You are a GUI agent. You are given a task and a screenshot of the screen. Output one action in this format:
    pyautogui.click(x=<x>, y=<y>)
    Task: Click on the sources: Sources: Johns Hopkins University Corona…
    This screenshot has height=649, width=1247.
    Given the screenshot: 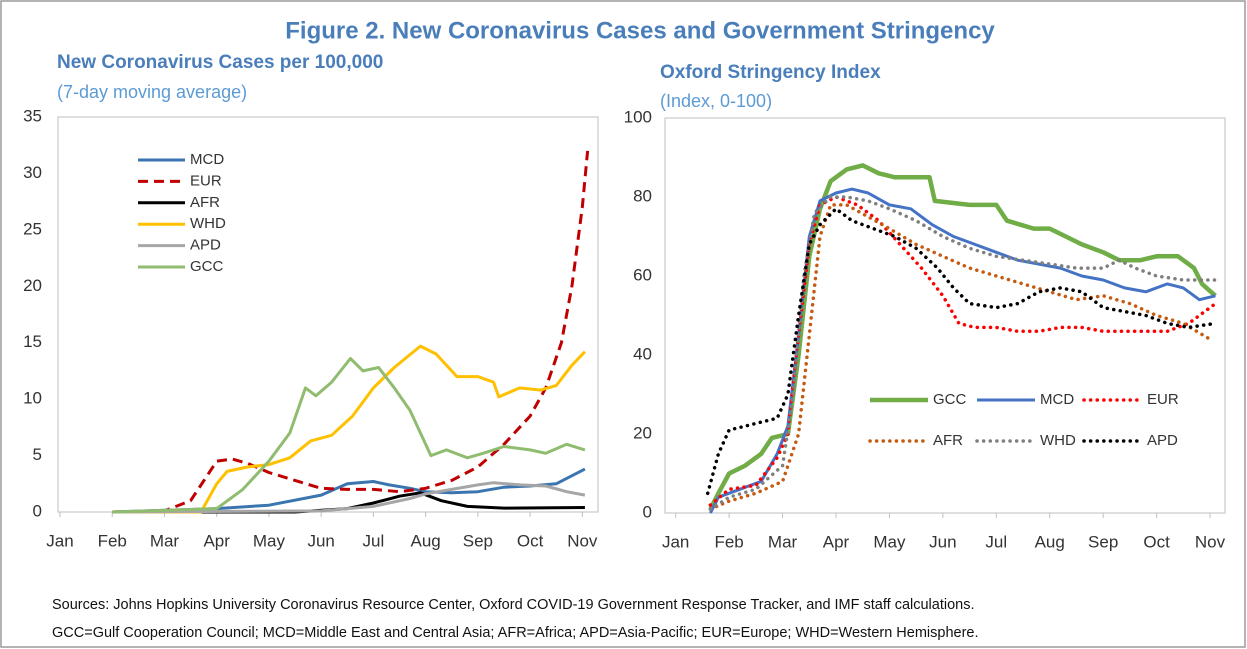 What is the action you would take?
    pyautogui.click(x=513, y=605)
    